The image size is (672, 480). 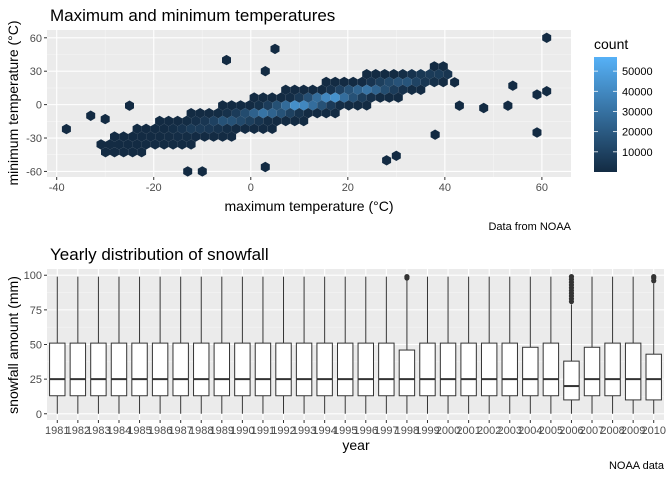 What do you see at coordinates (139, 431) in the screenshot?
I see `x-tick-label: 1985` at bounding box center [139, 431].